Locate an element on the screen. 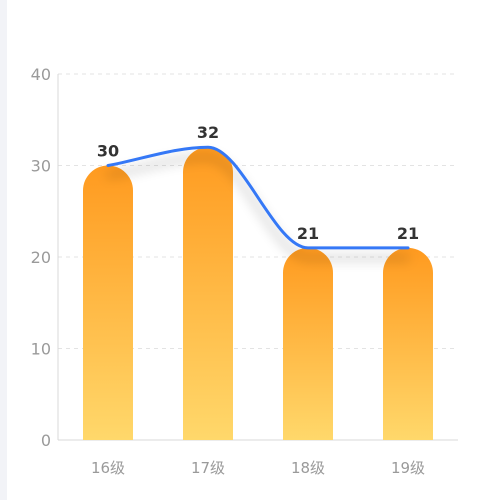  line-series is located at coordinates (258, 197).